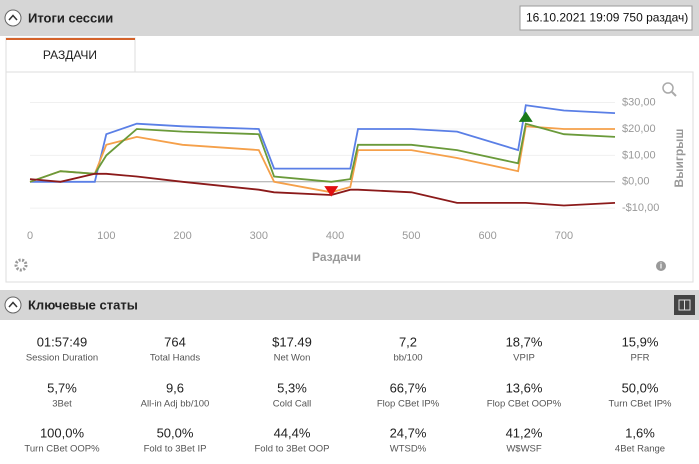 This screenshot has width=699, height=464. I want to click on stat-label: 4Bet Range, so click(640, 449).